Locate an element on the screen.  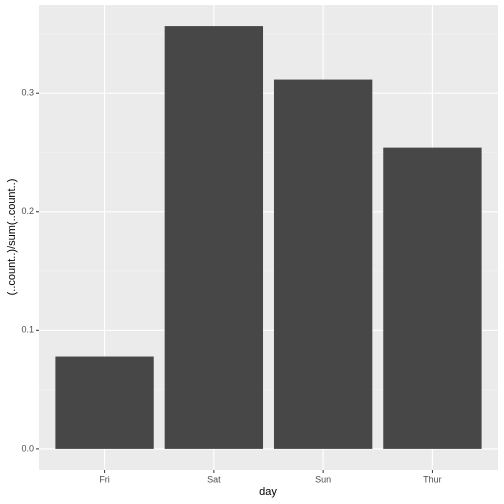
x-tick-label: Fri is located at coordinates (104, 479).